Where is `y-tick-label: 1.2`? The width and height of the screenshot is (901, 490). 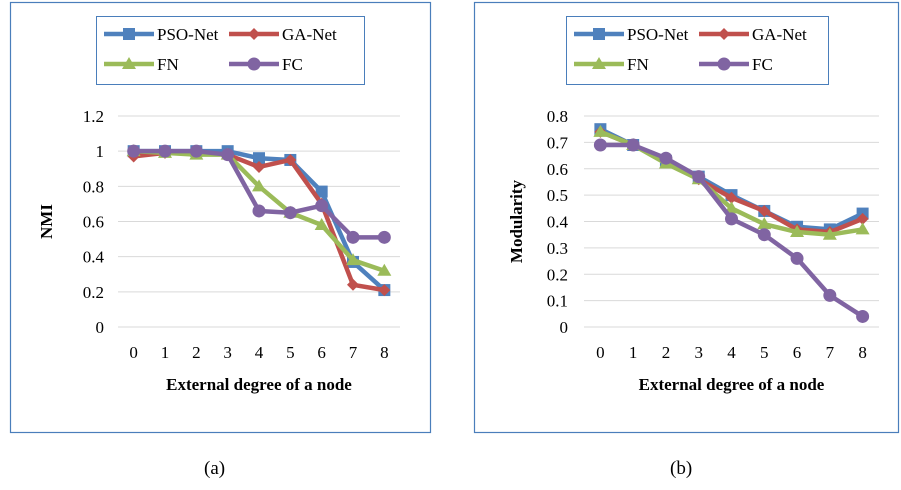
y-tick-label: 1.2 is located at coordinates (93, 116).